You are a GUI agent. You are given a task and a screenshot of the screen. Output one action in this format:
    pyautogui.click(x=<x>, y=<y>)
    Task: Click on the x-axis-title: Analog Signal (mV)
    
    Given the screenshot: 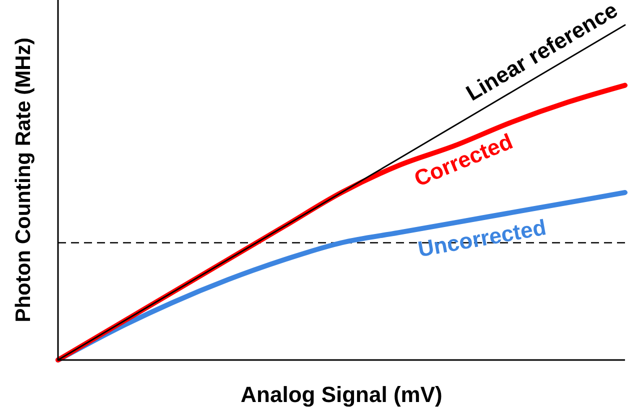 What is the action you would take?
    pyautogui.click(x=341, y=394)
    